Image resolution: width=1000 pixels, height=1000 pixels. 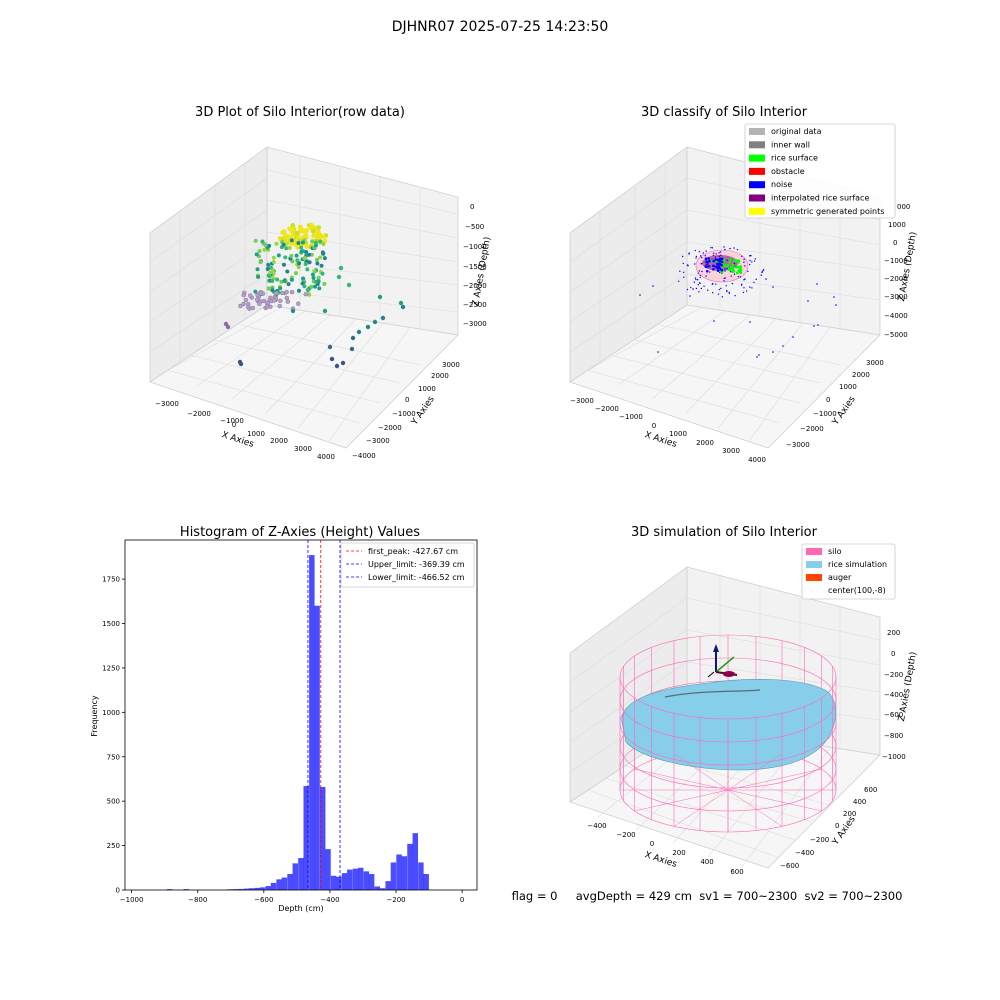 What do you see at coordinates (462, 900) in the screenshot?
I see `histogram-x-tick: 0` at bounding box center [462, 900].